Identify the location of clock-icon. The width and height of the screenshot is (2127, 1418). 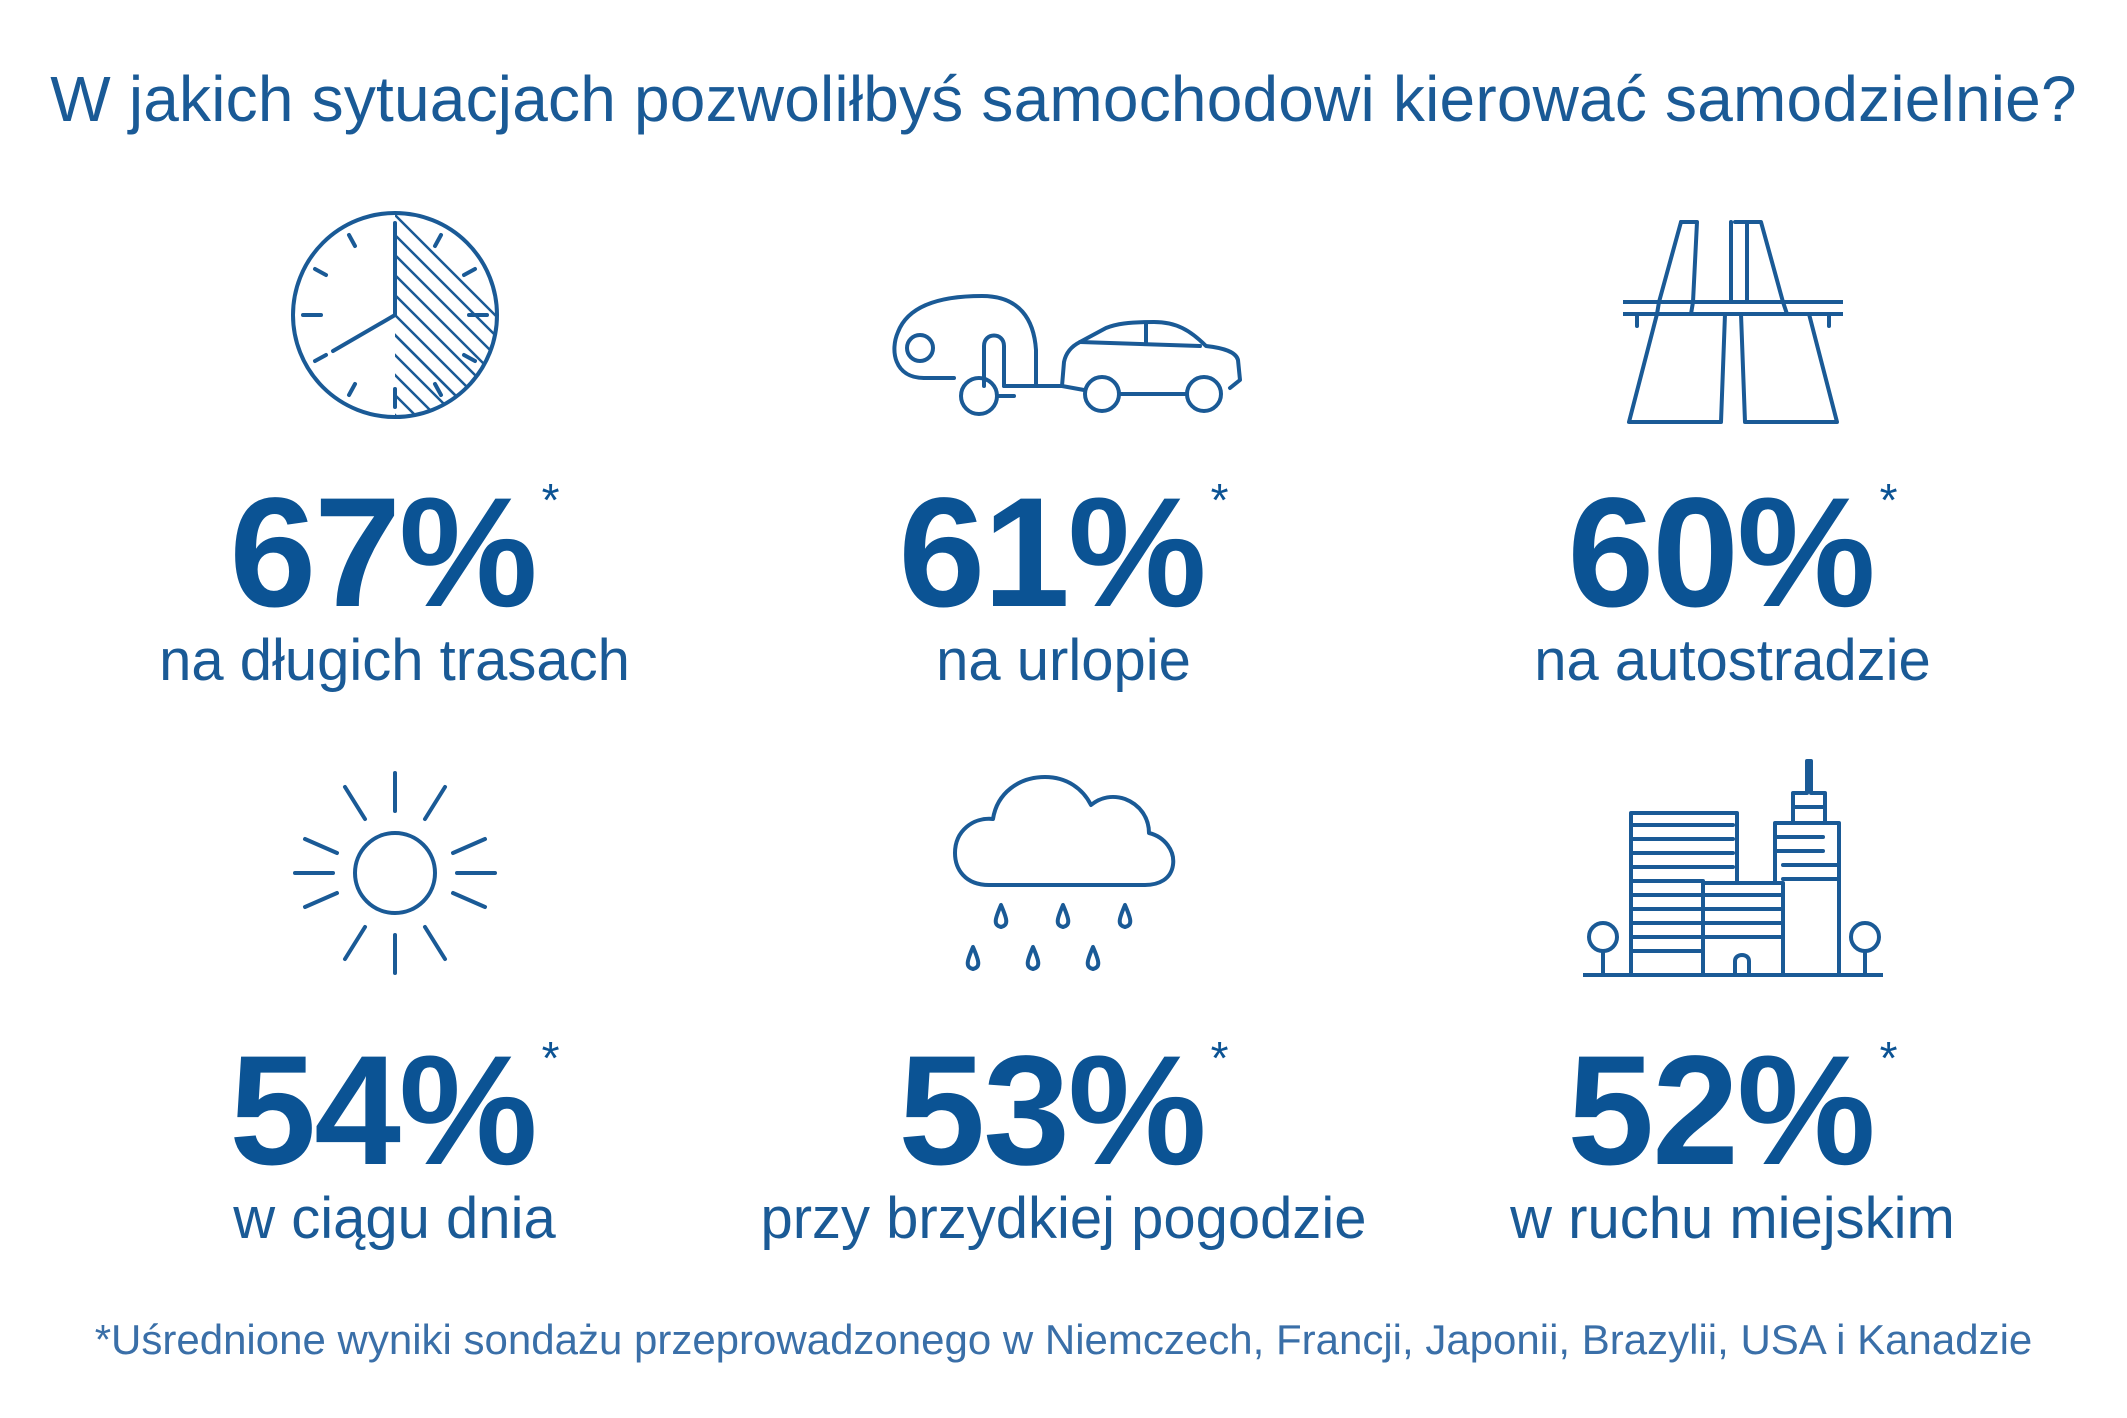
(394, 312).